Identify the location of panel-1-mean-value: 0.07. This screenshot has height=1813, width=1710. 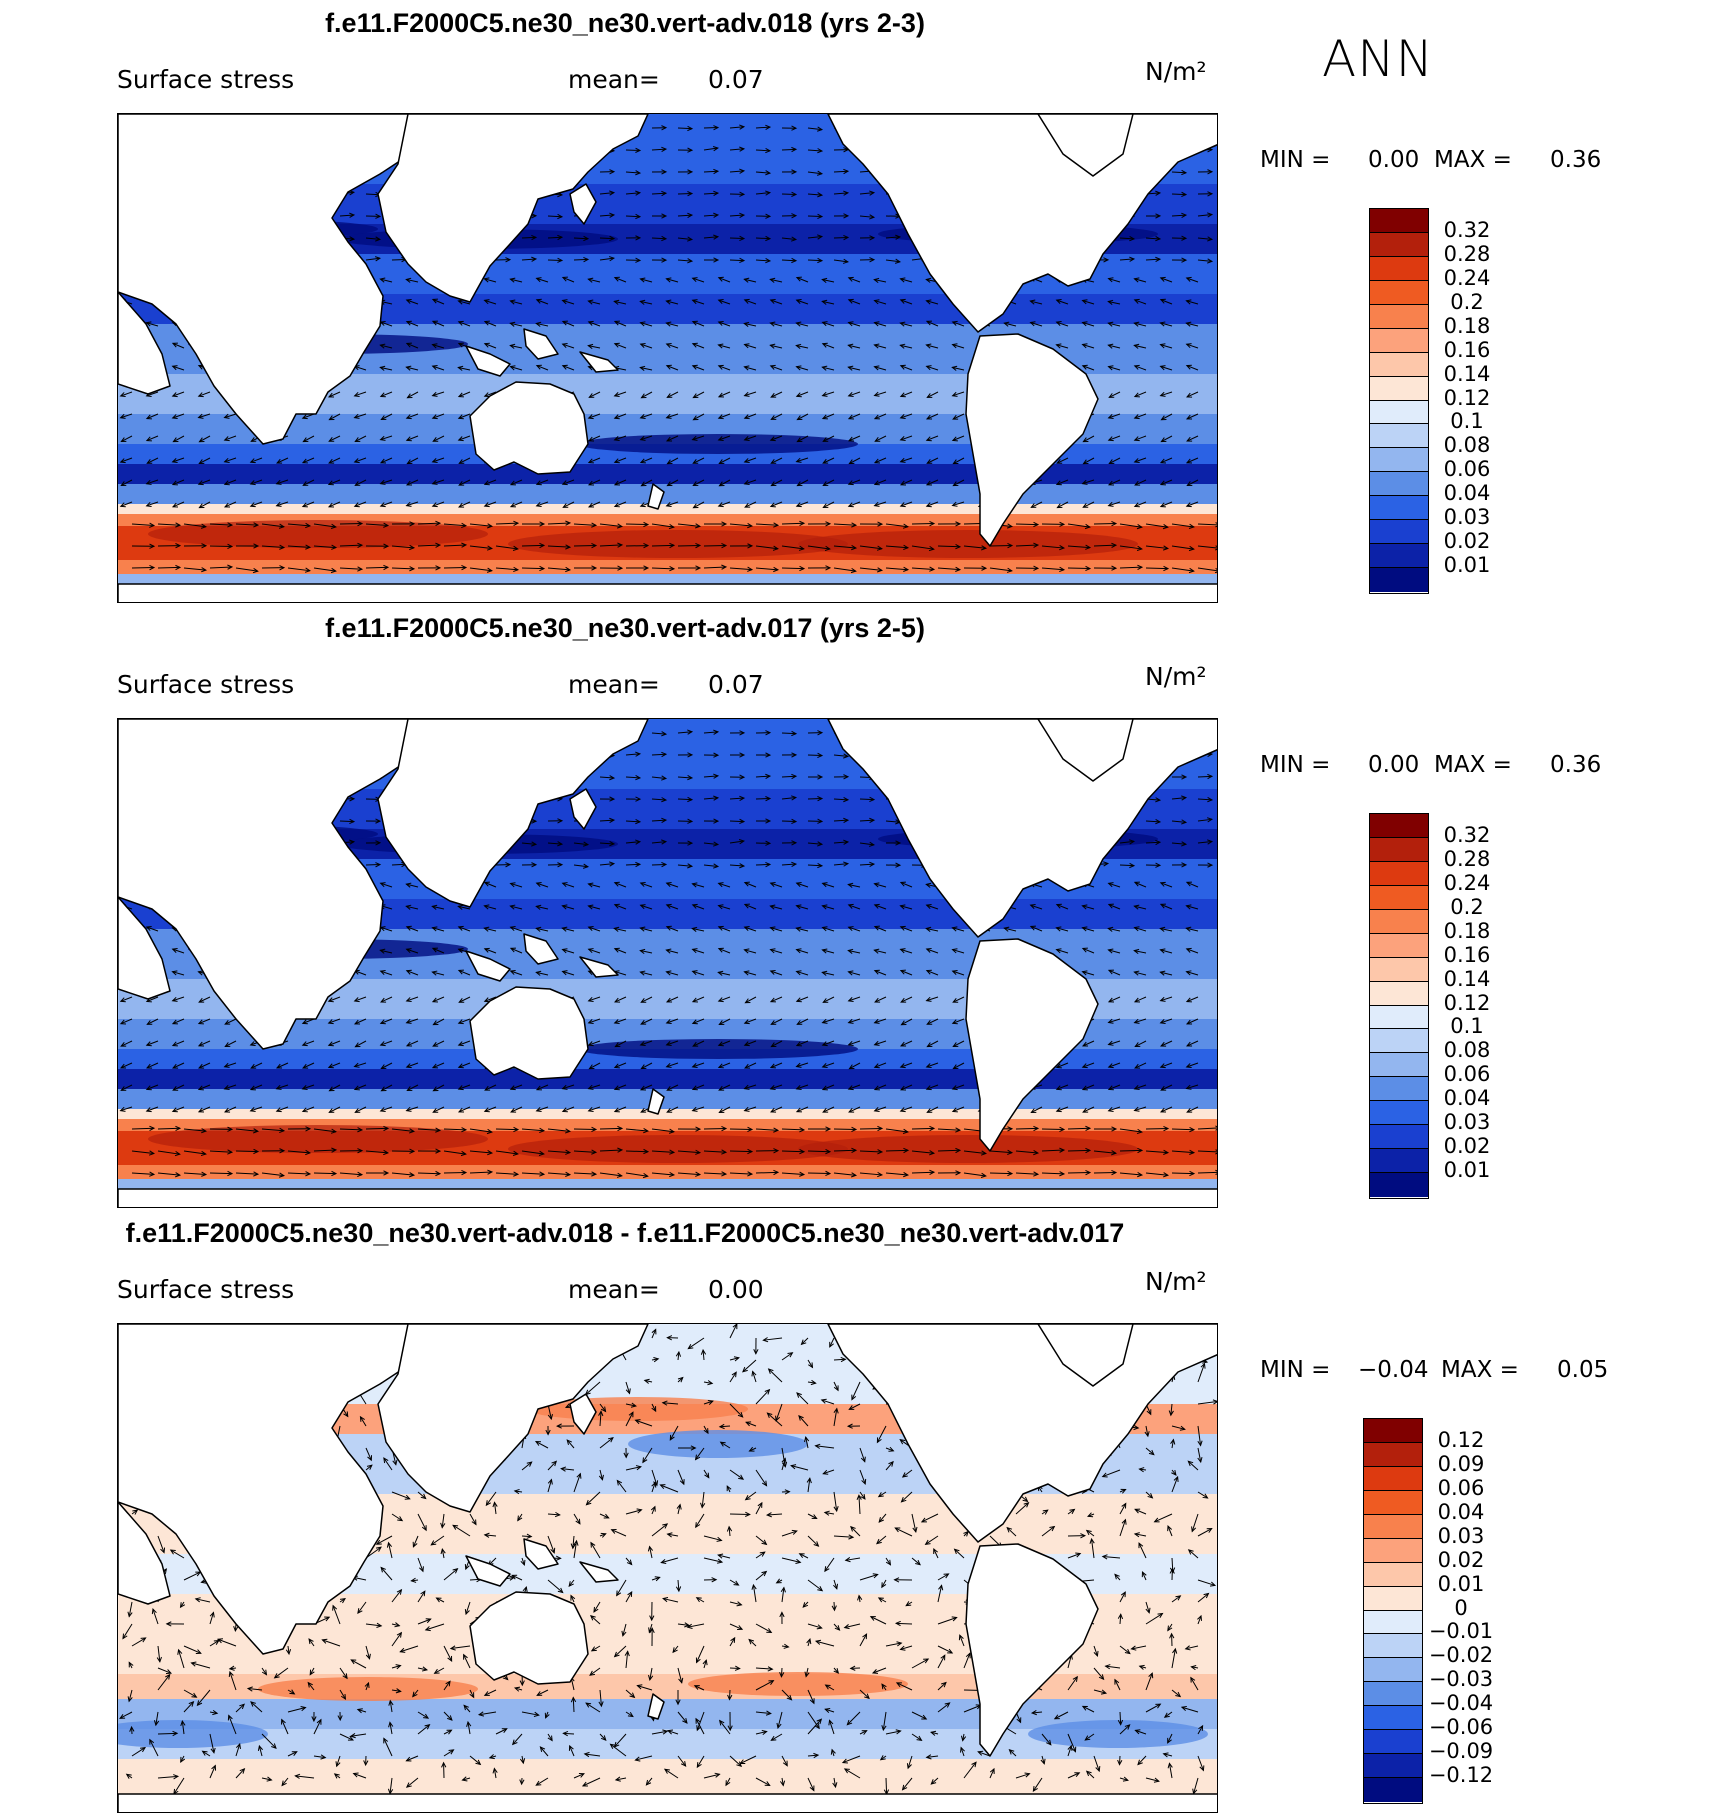
(736, 79).